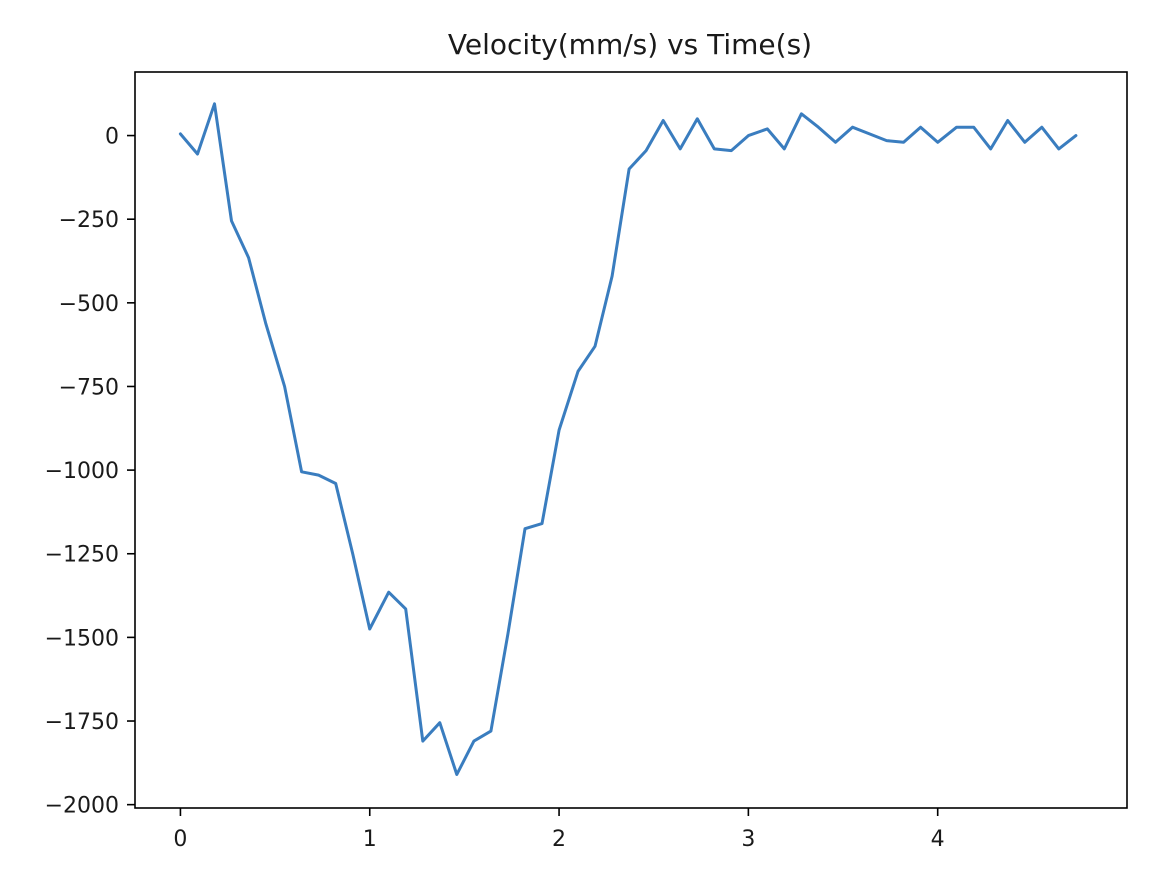 This screenshot has height=876, width=1152. I want to click on y-tick-label: −1000, so click(82, 471).